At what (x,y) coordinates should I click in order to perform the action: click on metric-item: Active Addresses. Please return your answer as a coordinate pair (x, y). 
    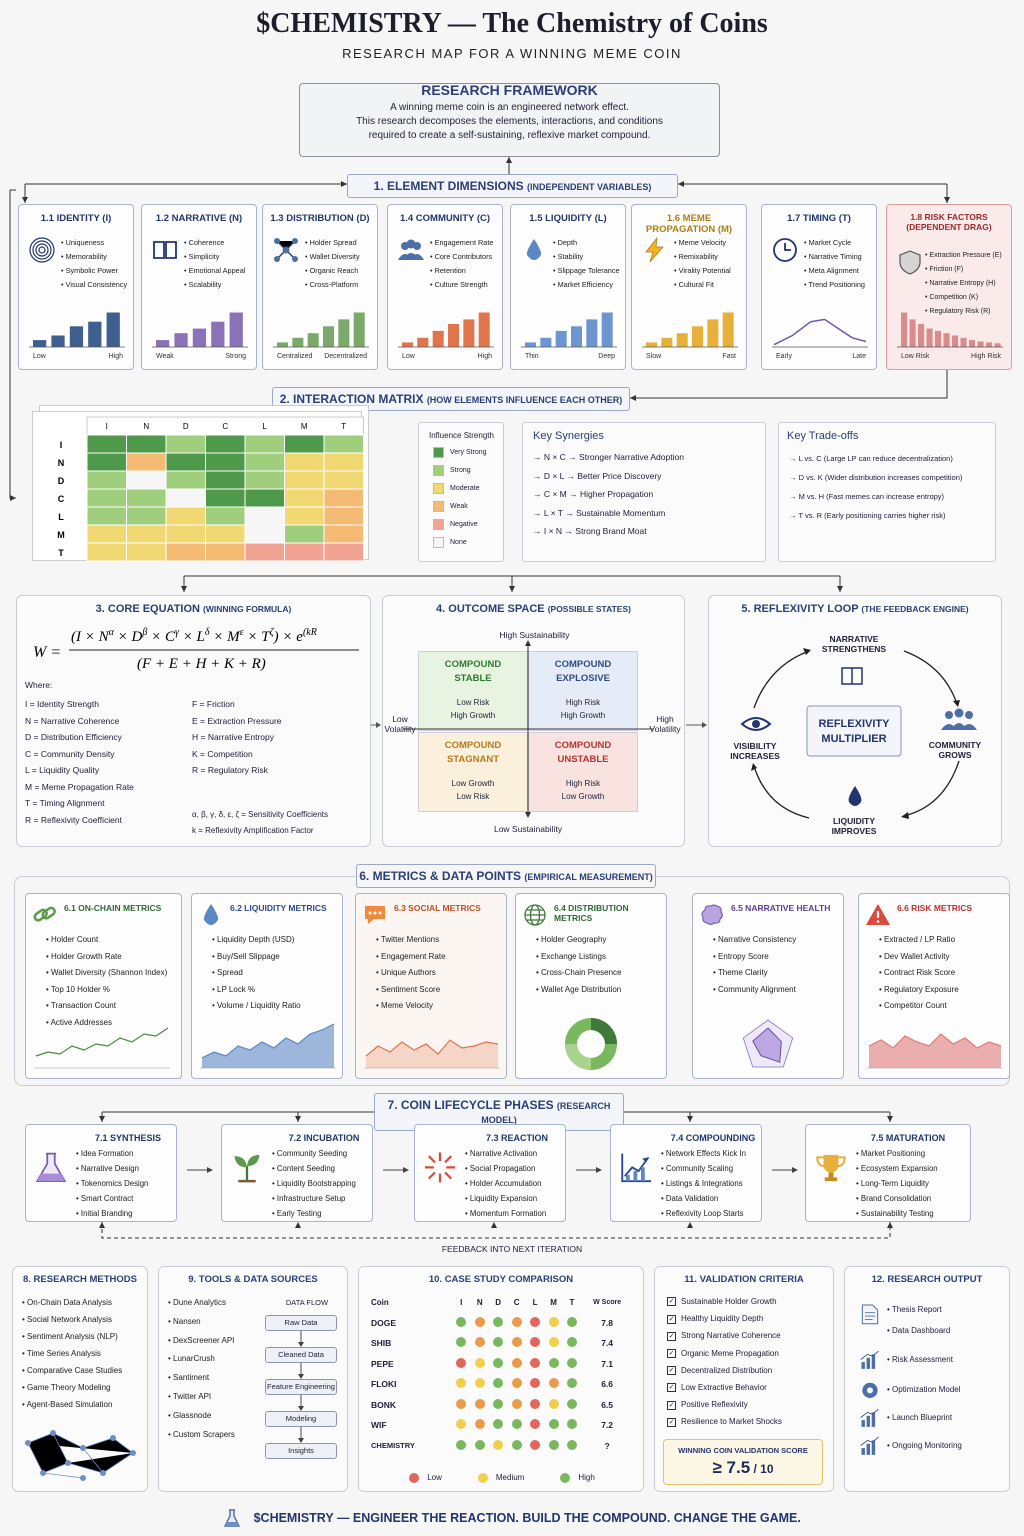
    Looking at the image, I should click on (106, 1023).